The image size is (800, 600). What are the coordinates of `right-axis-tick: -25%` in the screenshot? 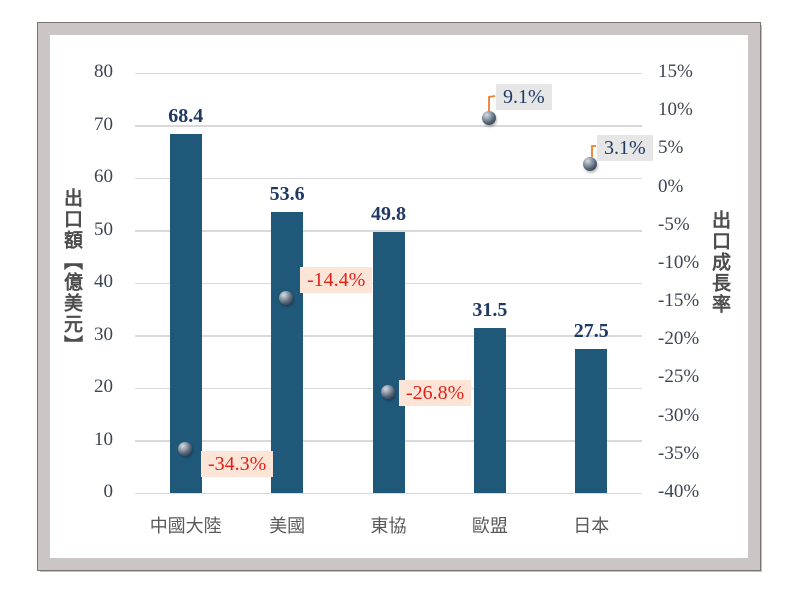 It's located at (679, 377).